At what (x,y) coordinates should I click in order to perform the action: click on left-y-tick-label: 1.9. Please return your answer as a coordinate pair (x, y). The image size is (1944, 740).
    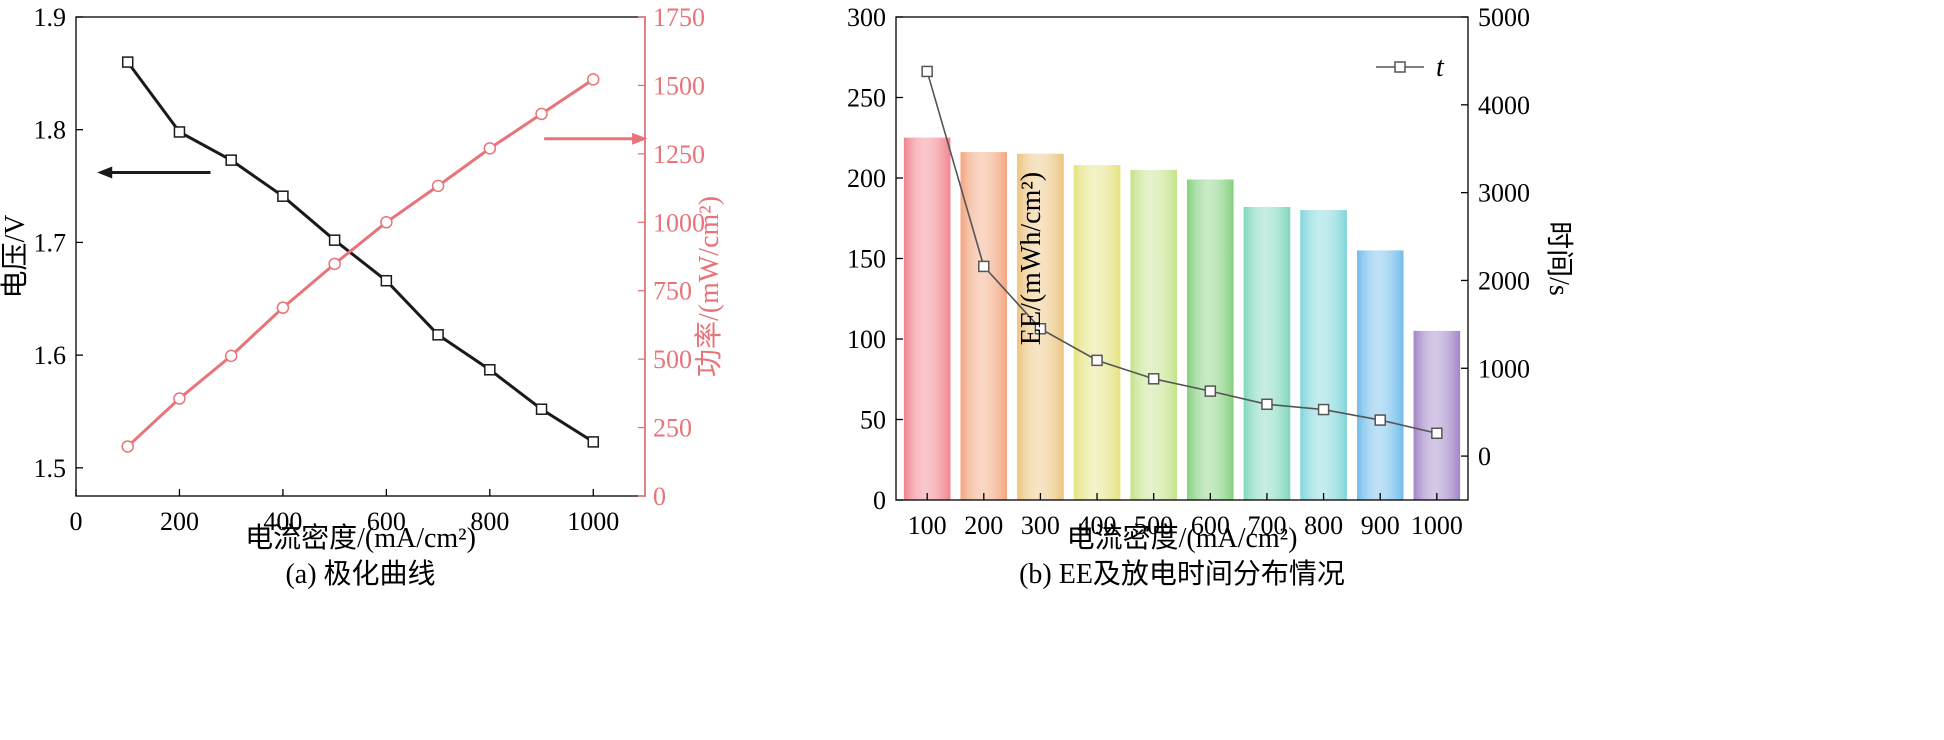
    Looking at the image, I should click on (50, 17).